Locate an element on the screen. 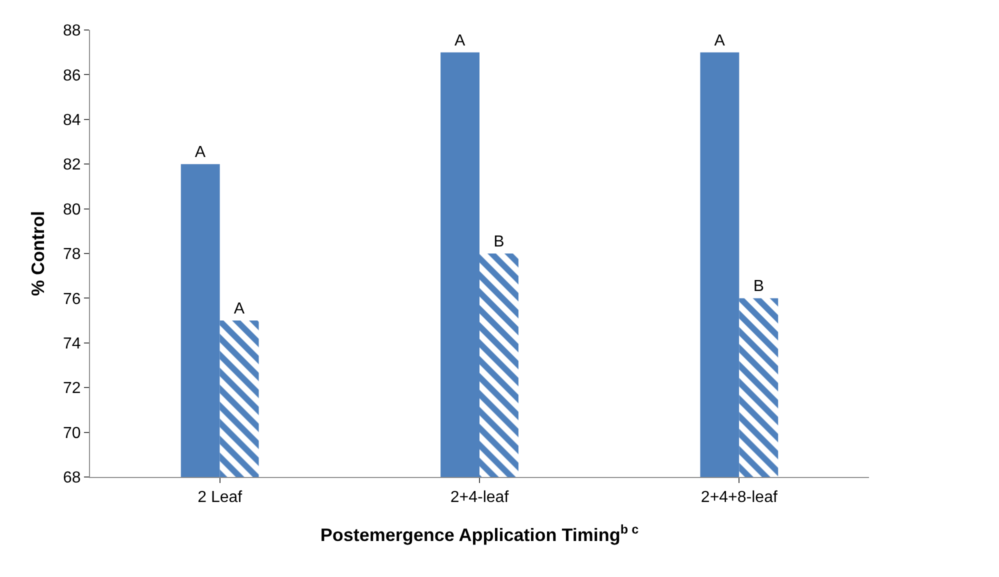 The height and width of the screenshot is (577, 999). x-tick-label: 2 Leaf is located at coordinates (220, 497).